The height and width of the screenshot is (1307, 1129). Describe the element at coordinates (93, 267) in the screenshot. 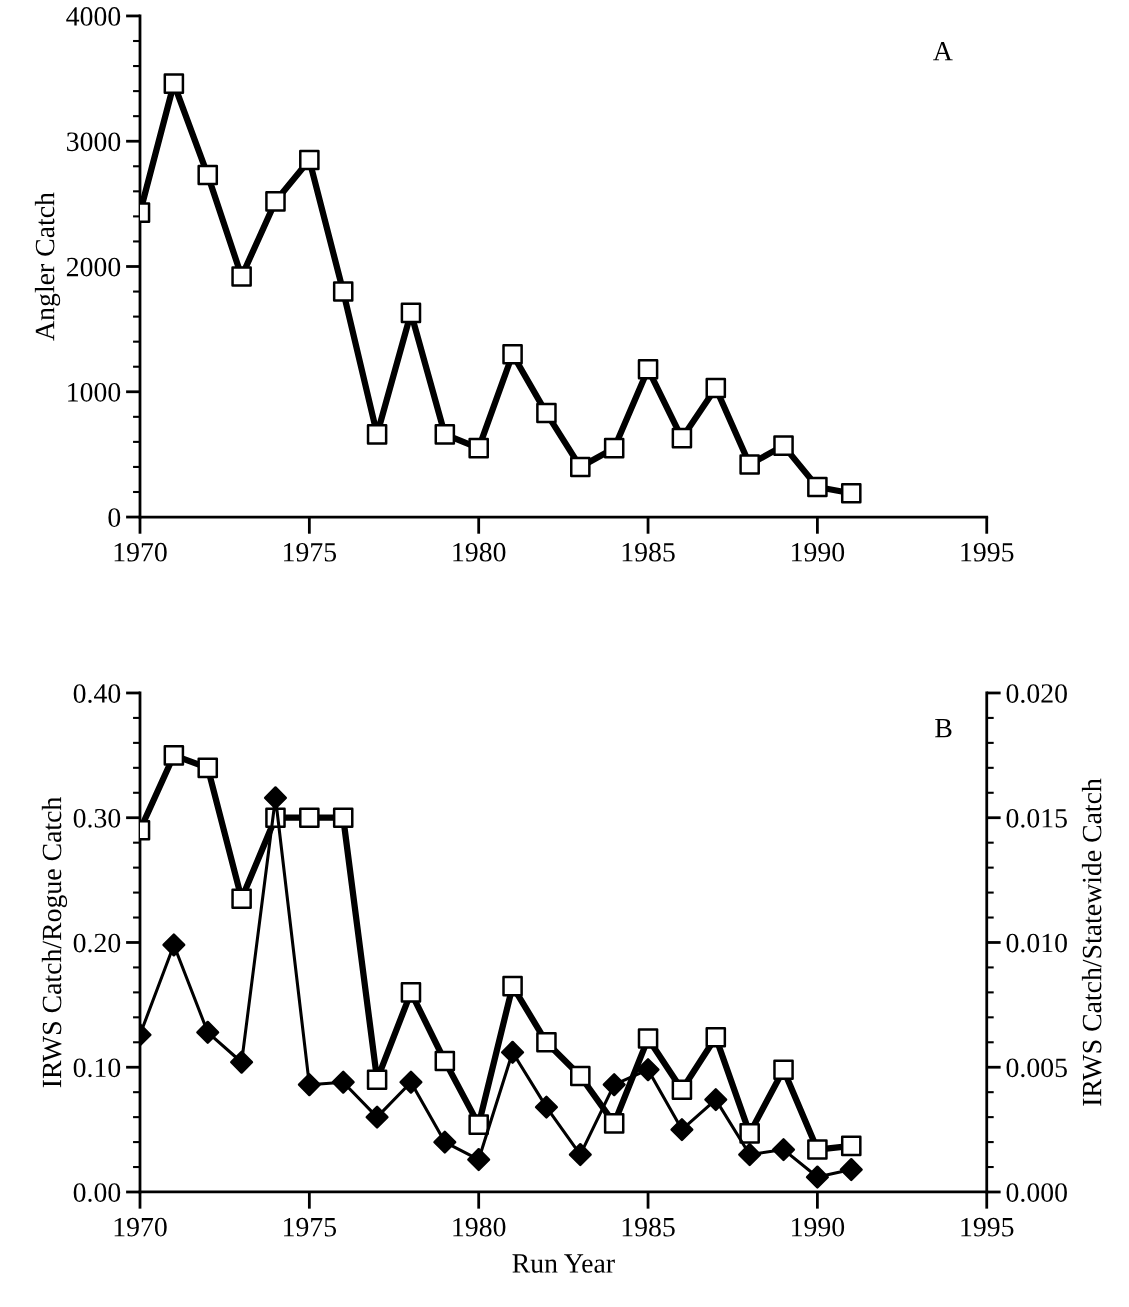

I see `y-tick-label: 2000` at that location.